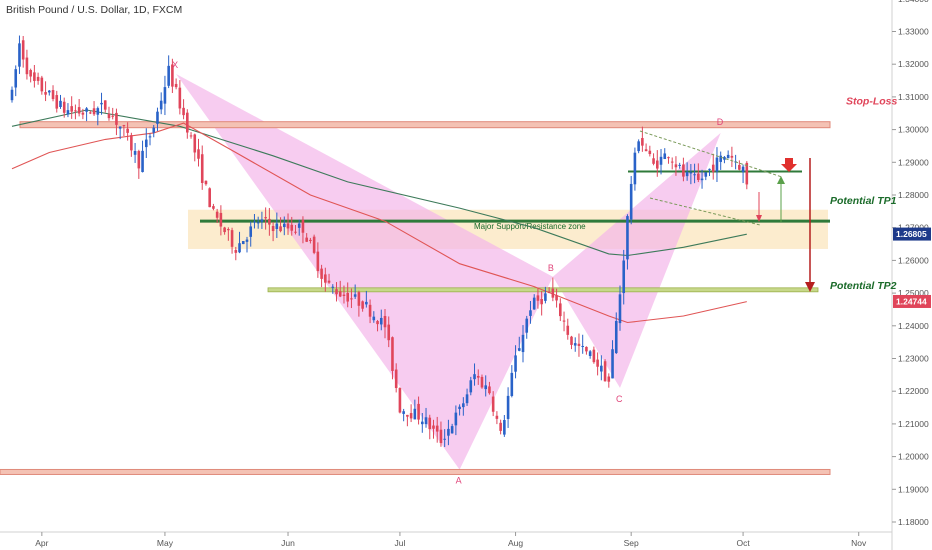  I want to click on x-tick-label: Jul, so click(399, 543).